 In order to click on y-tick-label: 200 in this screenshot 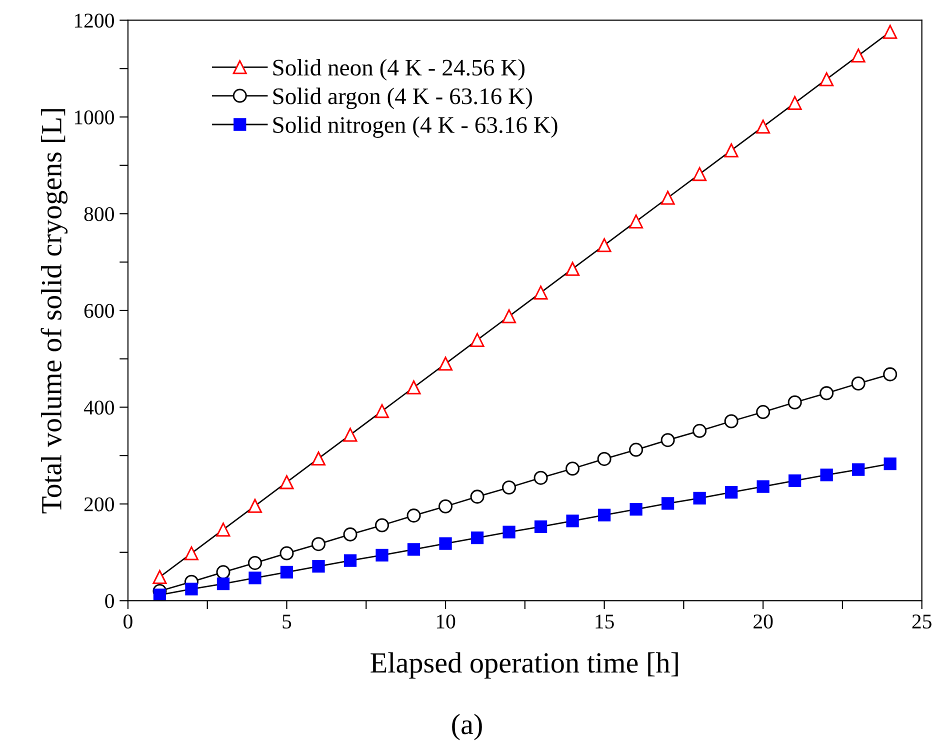, I will do `click(99, 504)`.